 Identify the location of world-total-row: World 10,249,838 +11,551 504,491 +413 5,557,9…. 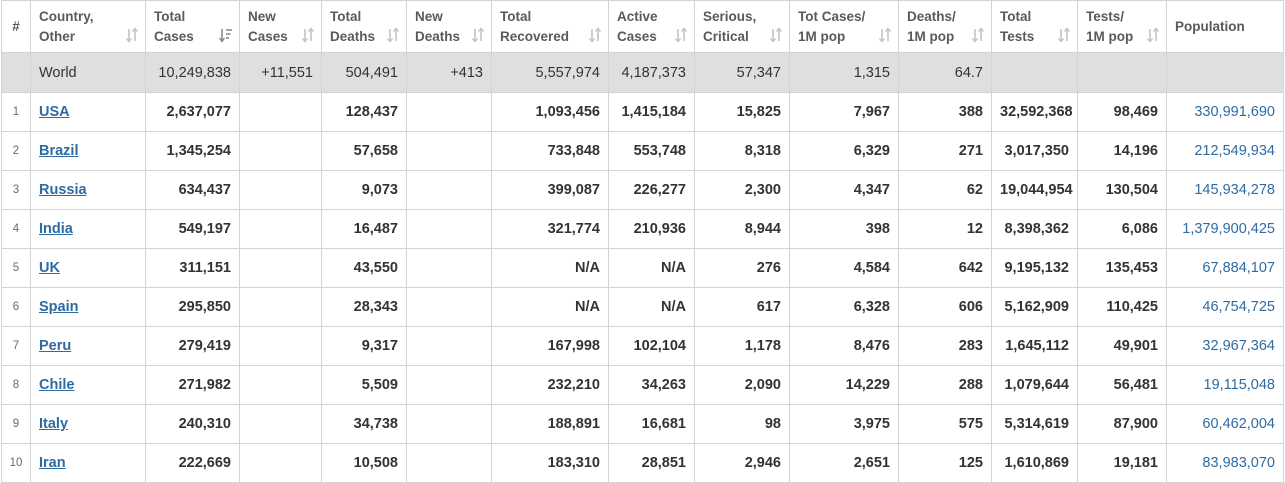
(642, 72).